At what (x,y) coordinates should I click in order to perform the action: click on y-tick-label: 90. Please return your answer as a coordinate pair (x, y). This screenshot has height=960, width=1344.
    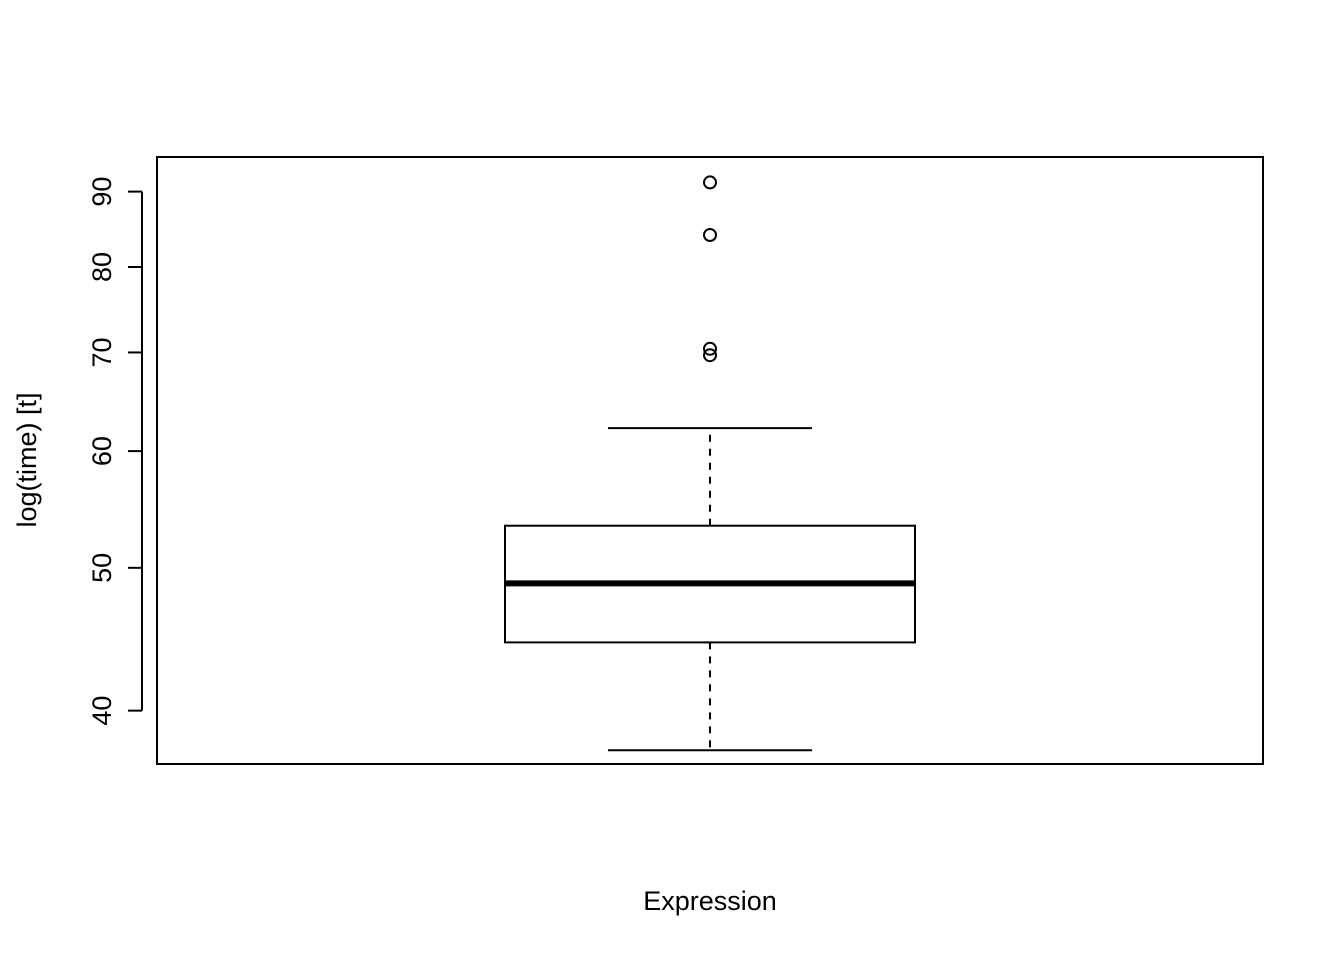
    Looking at the image, I should click on (102, 192).